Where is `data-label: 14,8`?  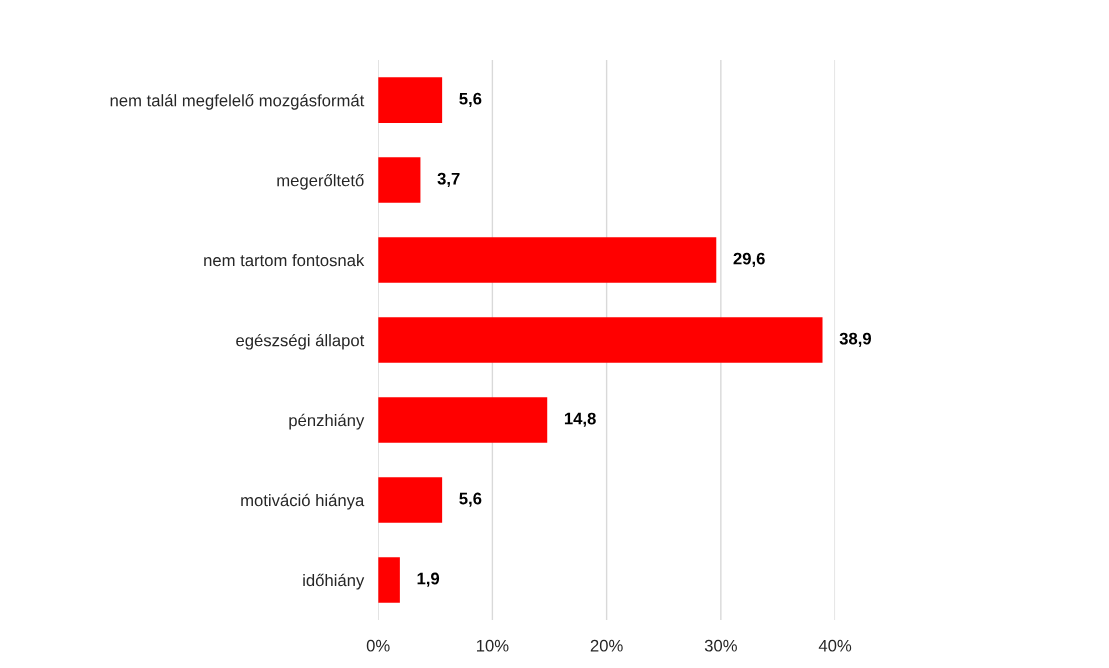
data-label: 14,8 is located at coordinates (580, 419).